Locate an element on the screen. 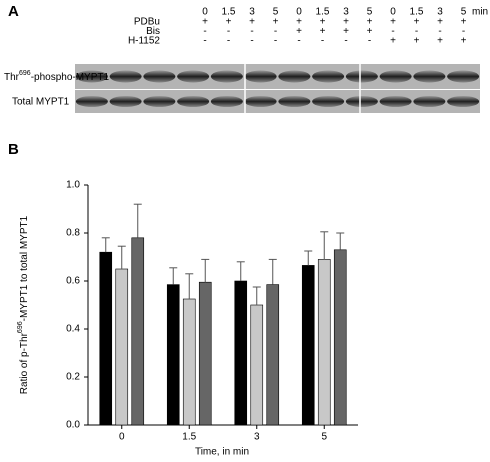  y-tick-label: 0.4 is located at coordinates (73, 329).